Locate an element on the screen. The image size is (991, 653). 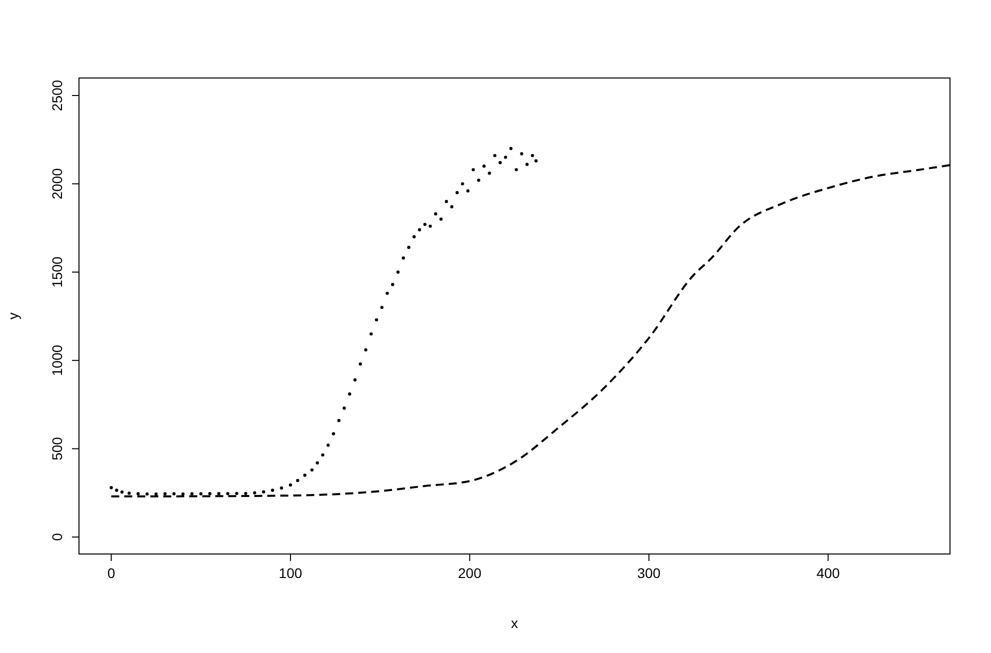
x-tick-label: 200 is located at coordinates (470, 573).